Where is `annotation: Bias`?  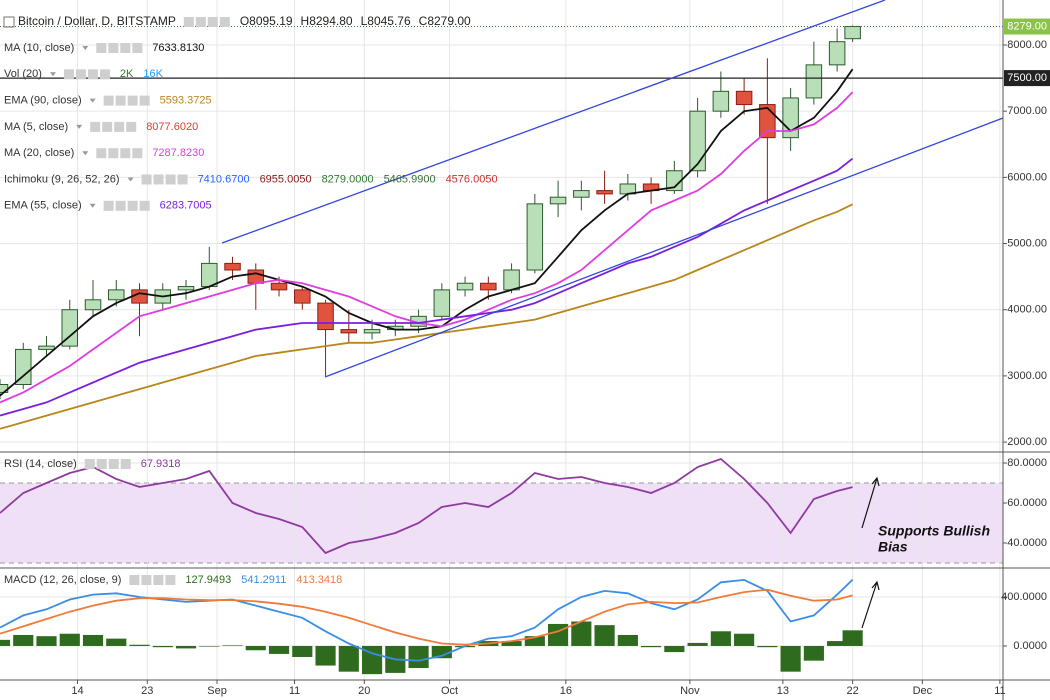 annotation: Bias is located at coordinates (893, 547).